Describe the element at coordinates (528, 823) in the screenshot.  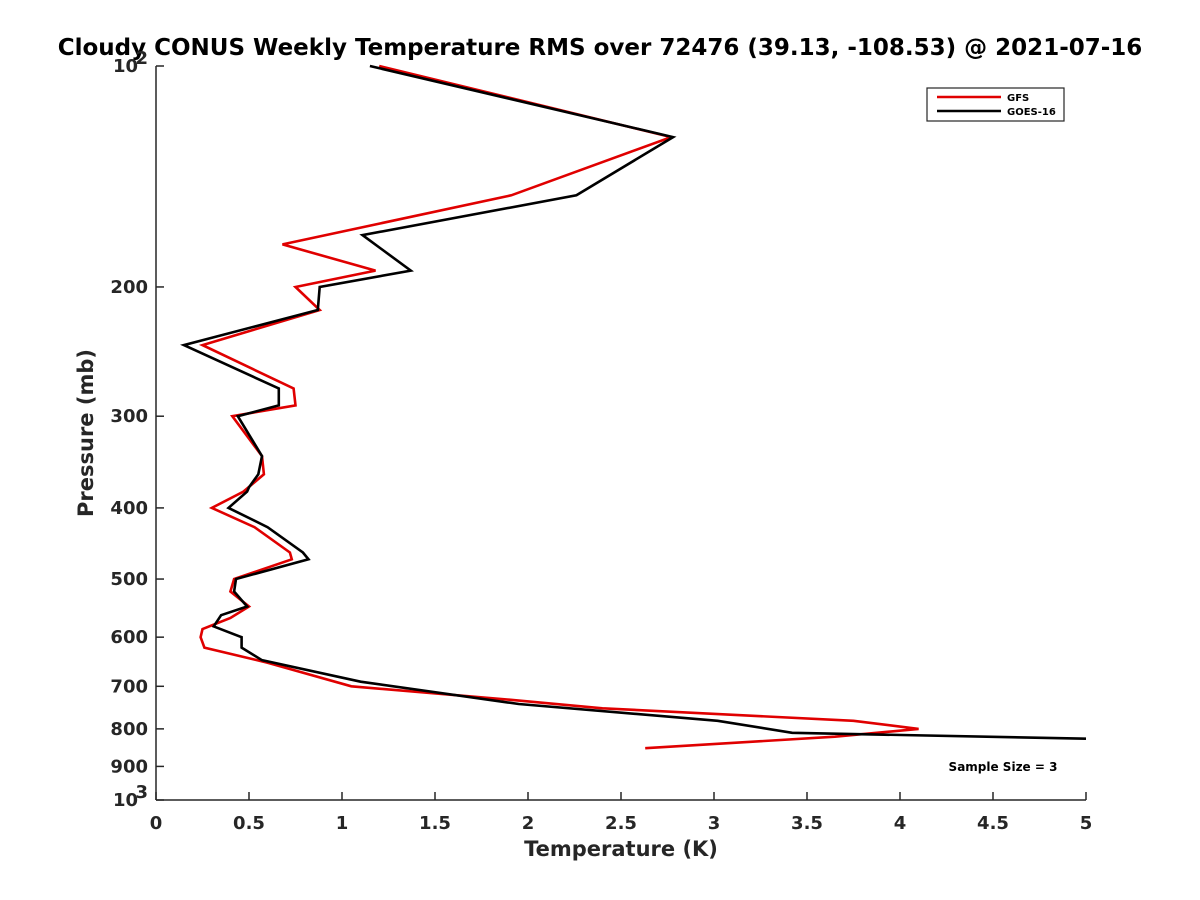
I see `x-tick-label: 2` at that location.